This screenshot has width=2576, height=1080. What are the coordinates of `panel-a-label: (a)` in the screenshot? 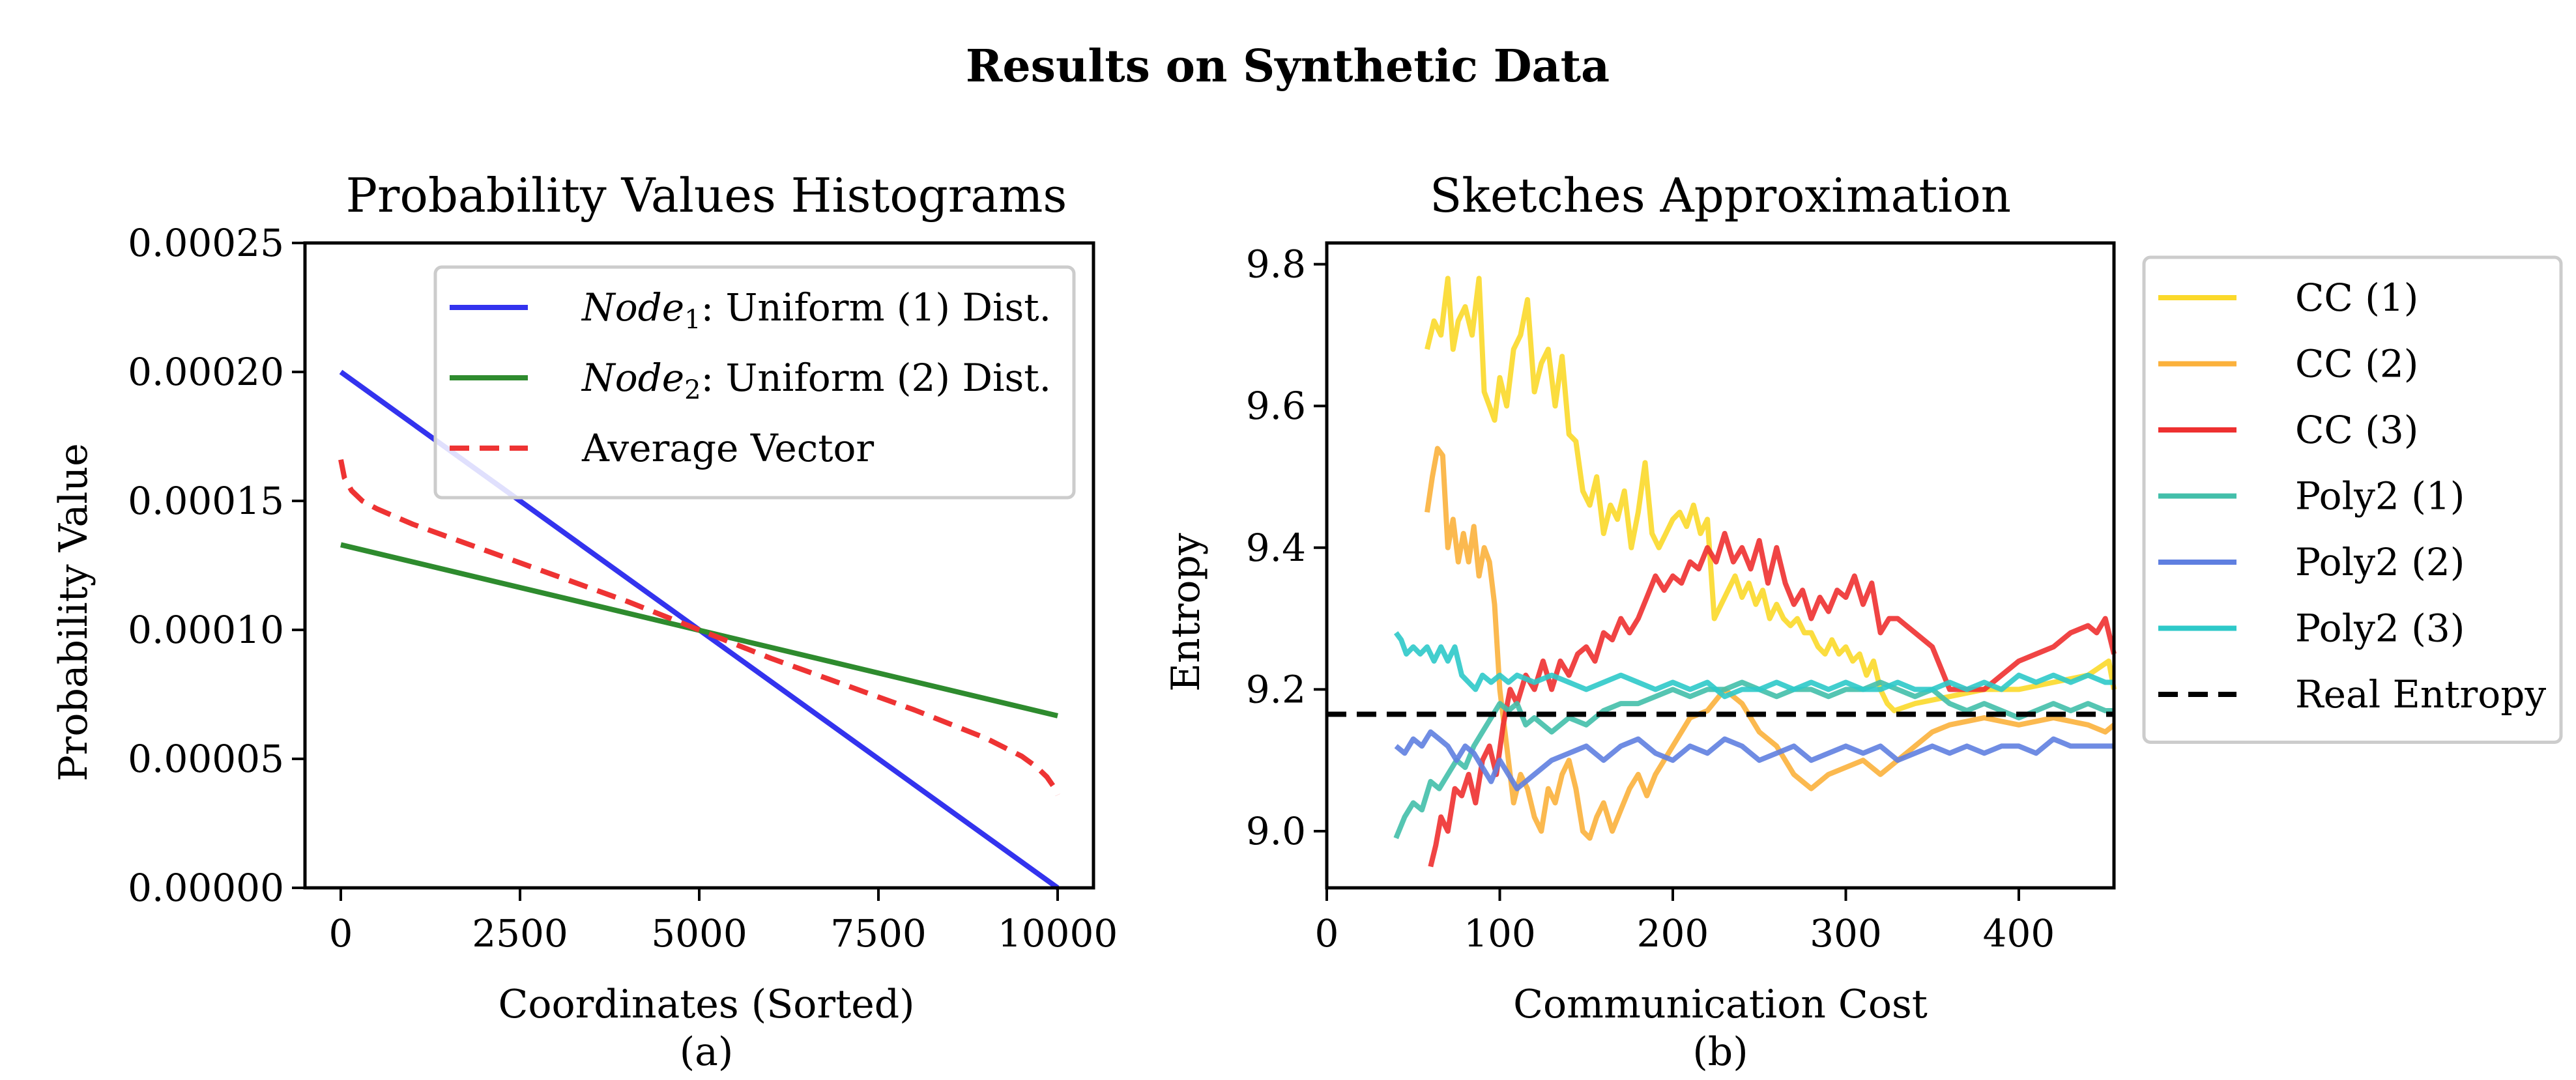 It's located at (707, 1052).